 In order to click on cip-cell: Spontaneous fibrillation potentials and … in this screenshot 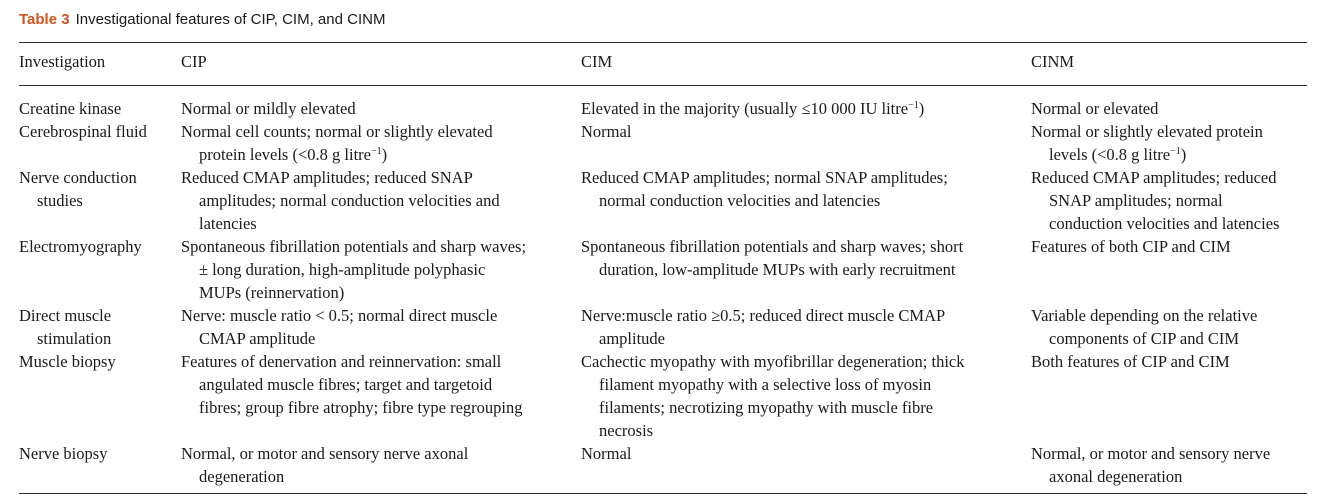, I will do `click(378, 269)`.